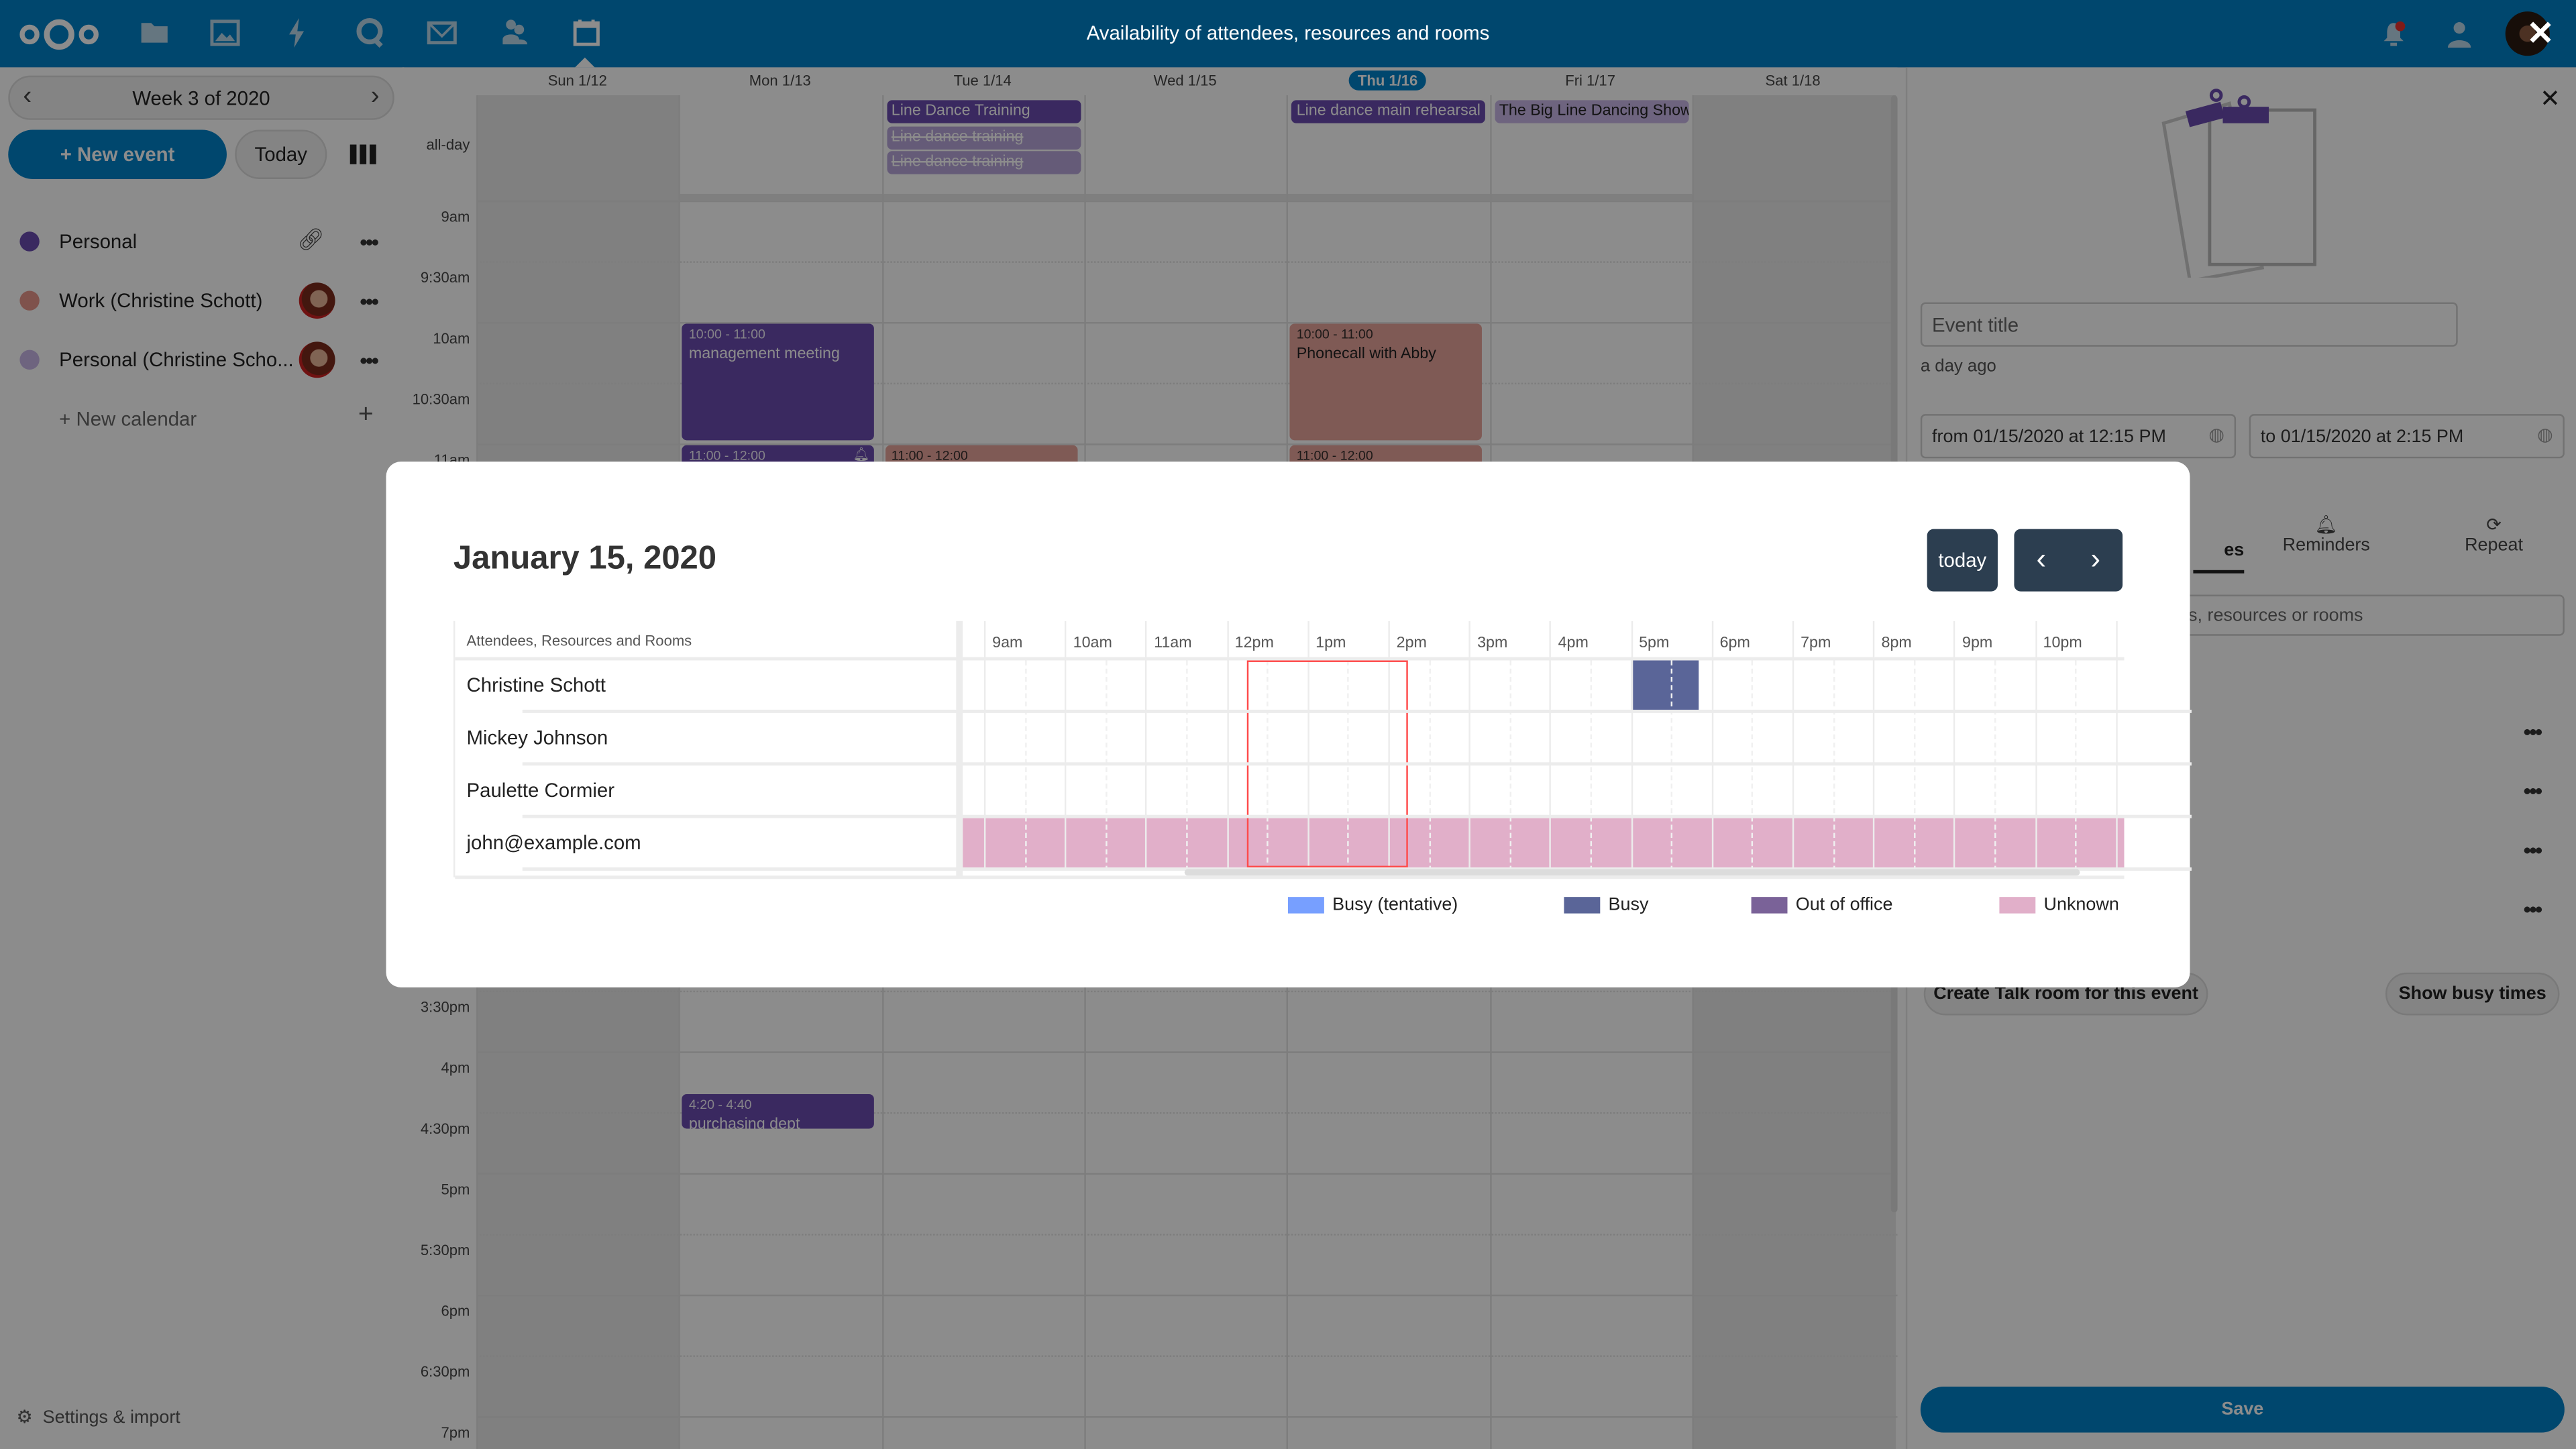  What do you see at coordinates (1591, 111) in the screenshot?
I see `all-day-event: The Big Line Dancing Show` at bounding box center [1591, 111].